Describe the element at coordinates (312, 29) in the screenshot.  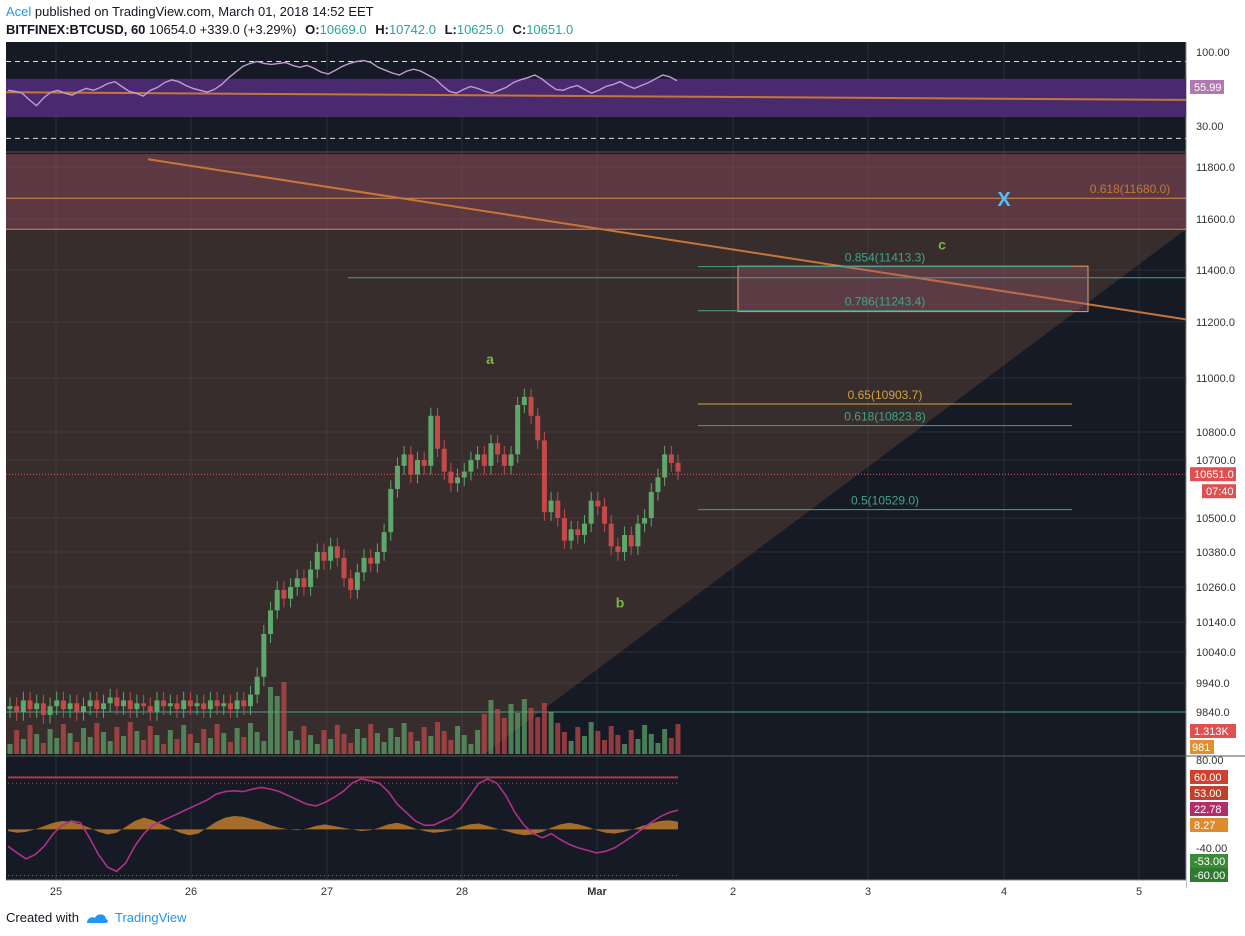
I see `open-label: O:` at that location.